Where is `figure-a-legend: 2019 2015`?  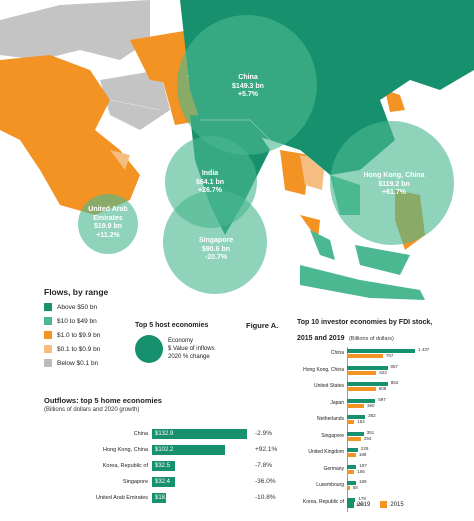 figure-a-legend: 2019 2015 is located at coordinates (375, 504).